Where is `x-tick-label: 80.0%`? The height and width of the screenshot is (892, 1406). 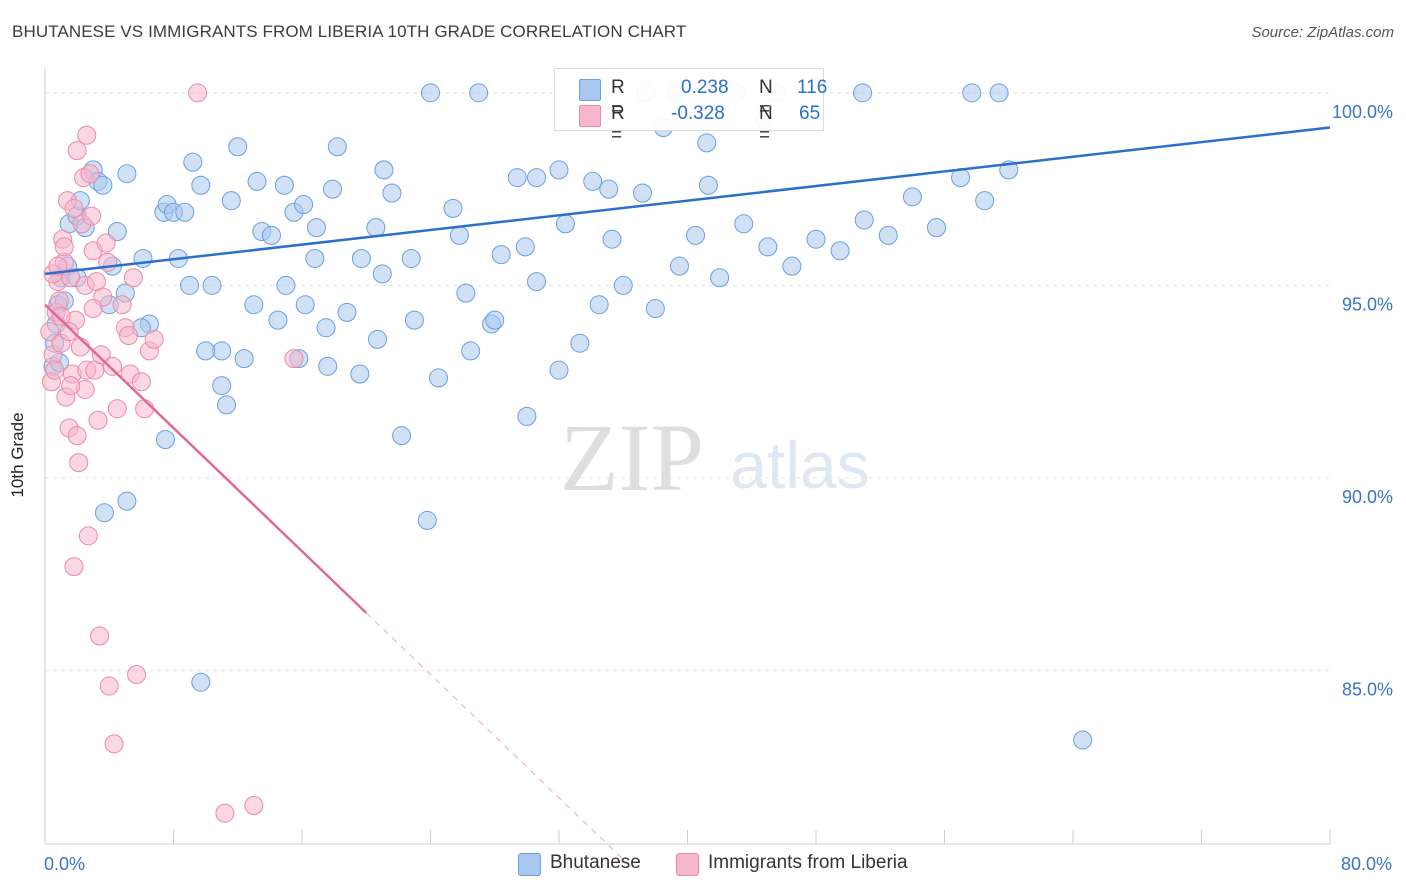
x-tick-label: 80.0% is located at coordinates (1366, 864).